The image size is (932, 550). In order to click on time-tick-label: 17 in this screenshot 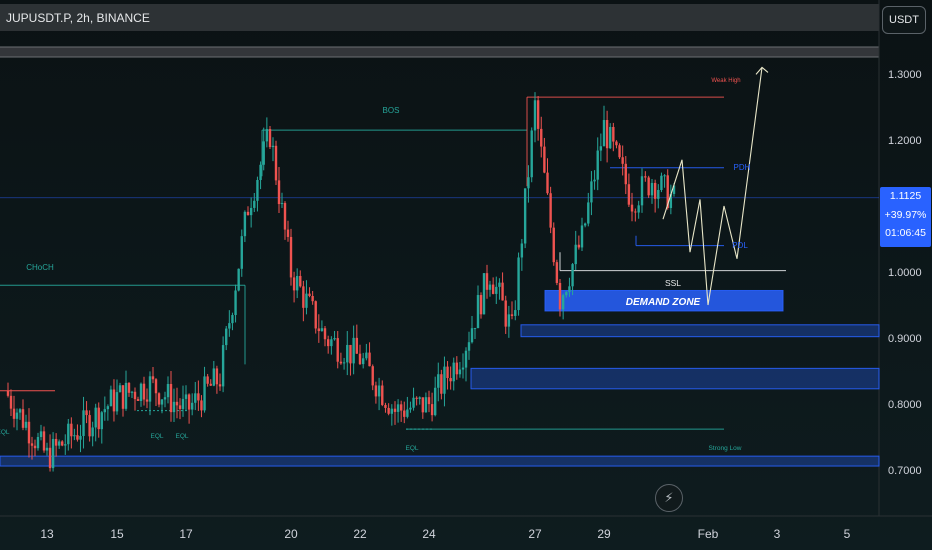, I will do `click(186, 534)`.